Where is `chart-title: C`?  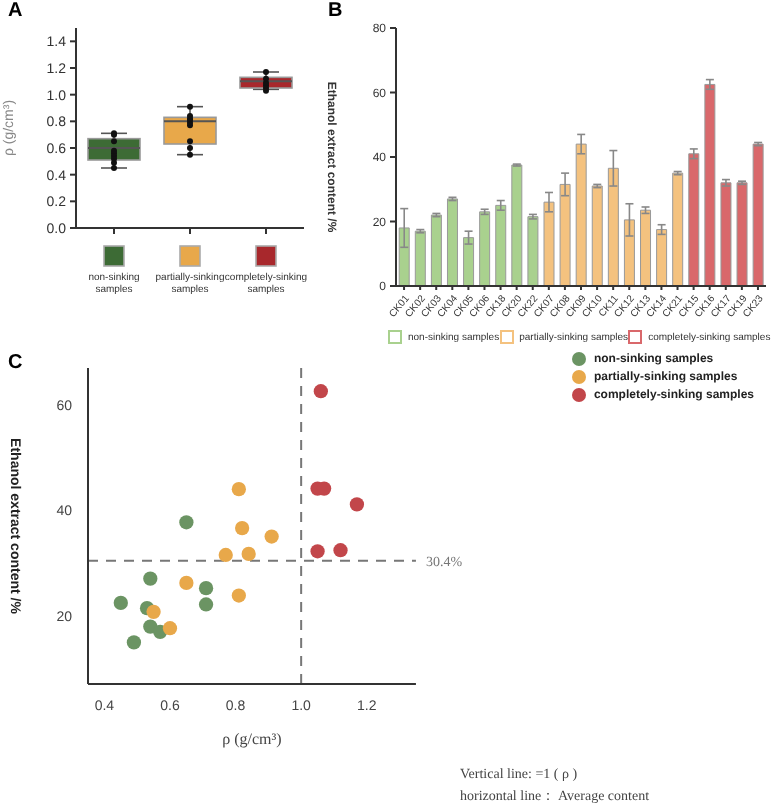 chart-title: C is located at coordinates (15, 363).